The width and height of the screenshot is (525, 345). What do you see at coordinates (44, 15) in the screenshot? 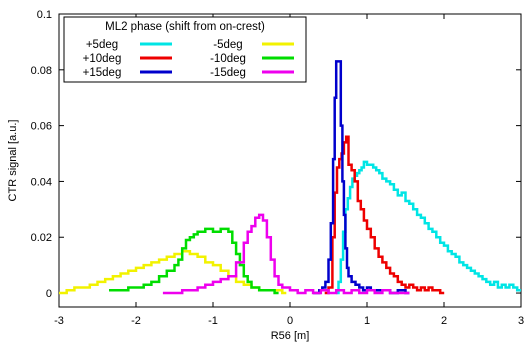
I see `y-tick-label: 0.1` at bounding box center [44, 15].